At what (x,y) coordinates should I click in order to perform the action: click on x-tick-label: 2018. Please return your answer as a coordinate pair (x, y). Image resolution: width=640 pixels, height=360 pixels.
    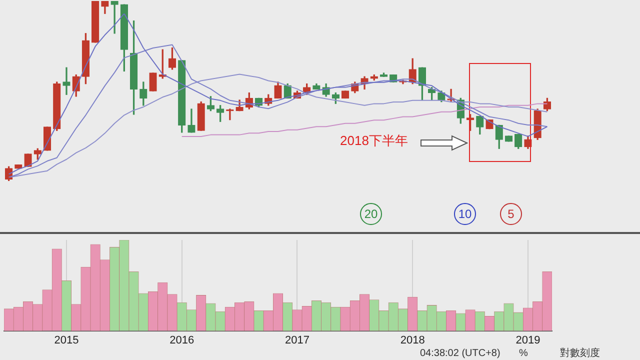
    Looking at the image, I should click on (412, 340).